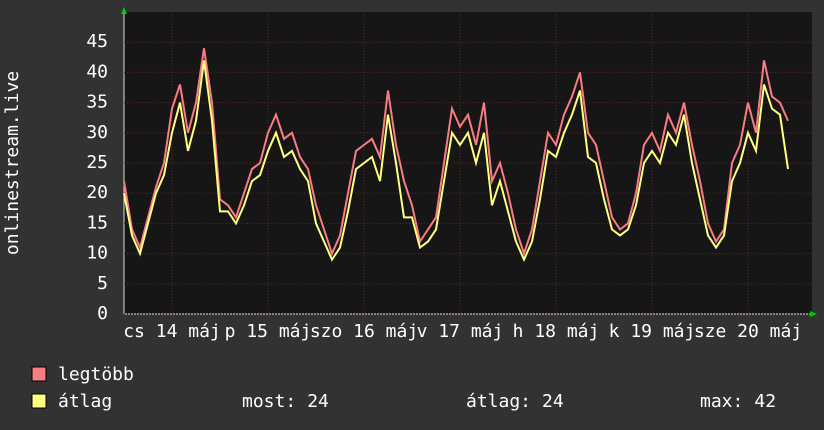 The width and height of the screenshot is (824, 430). I want to click on x-tick-label: v 17 máj, so click(460, 331).